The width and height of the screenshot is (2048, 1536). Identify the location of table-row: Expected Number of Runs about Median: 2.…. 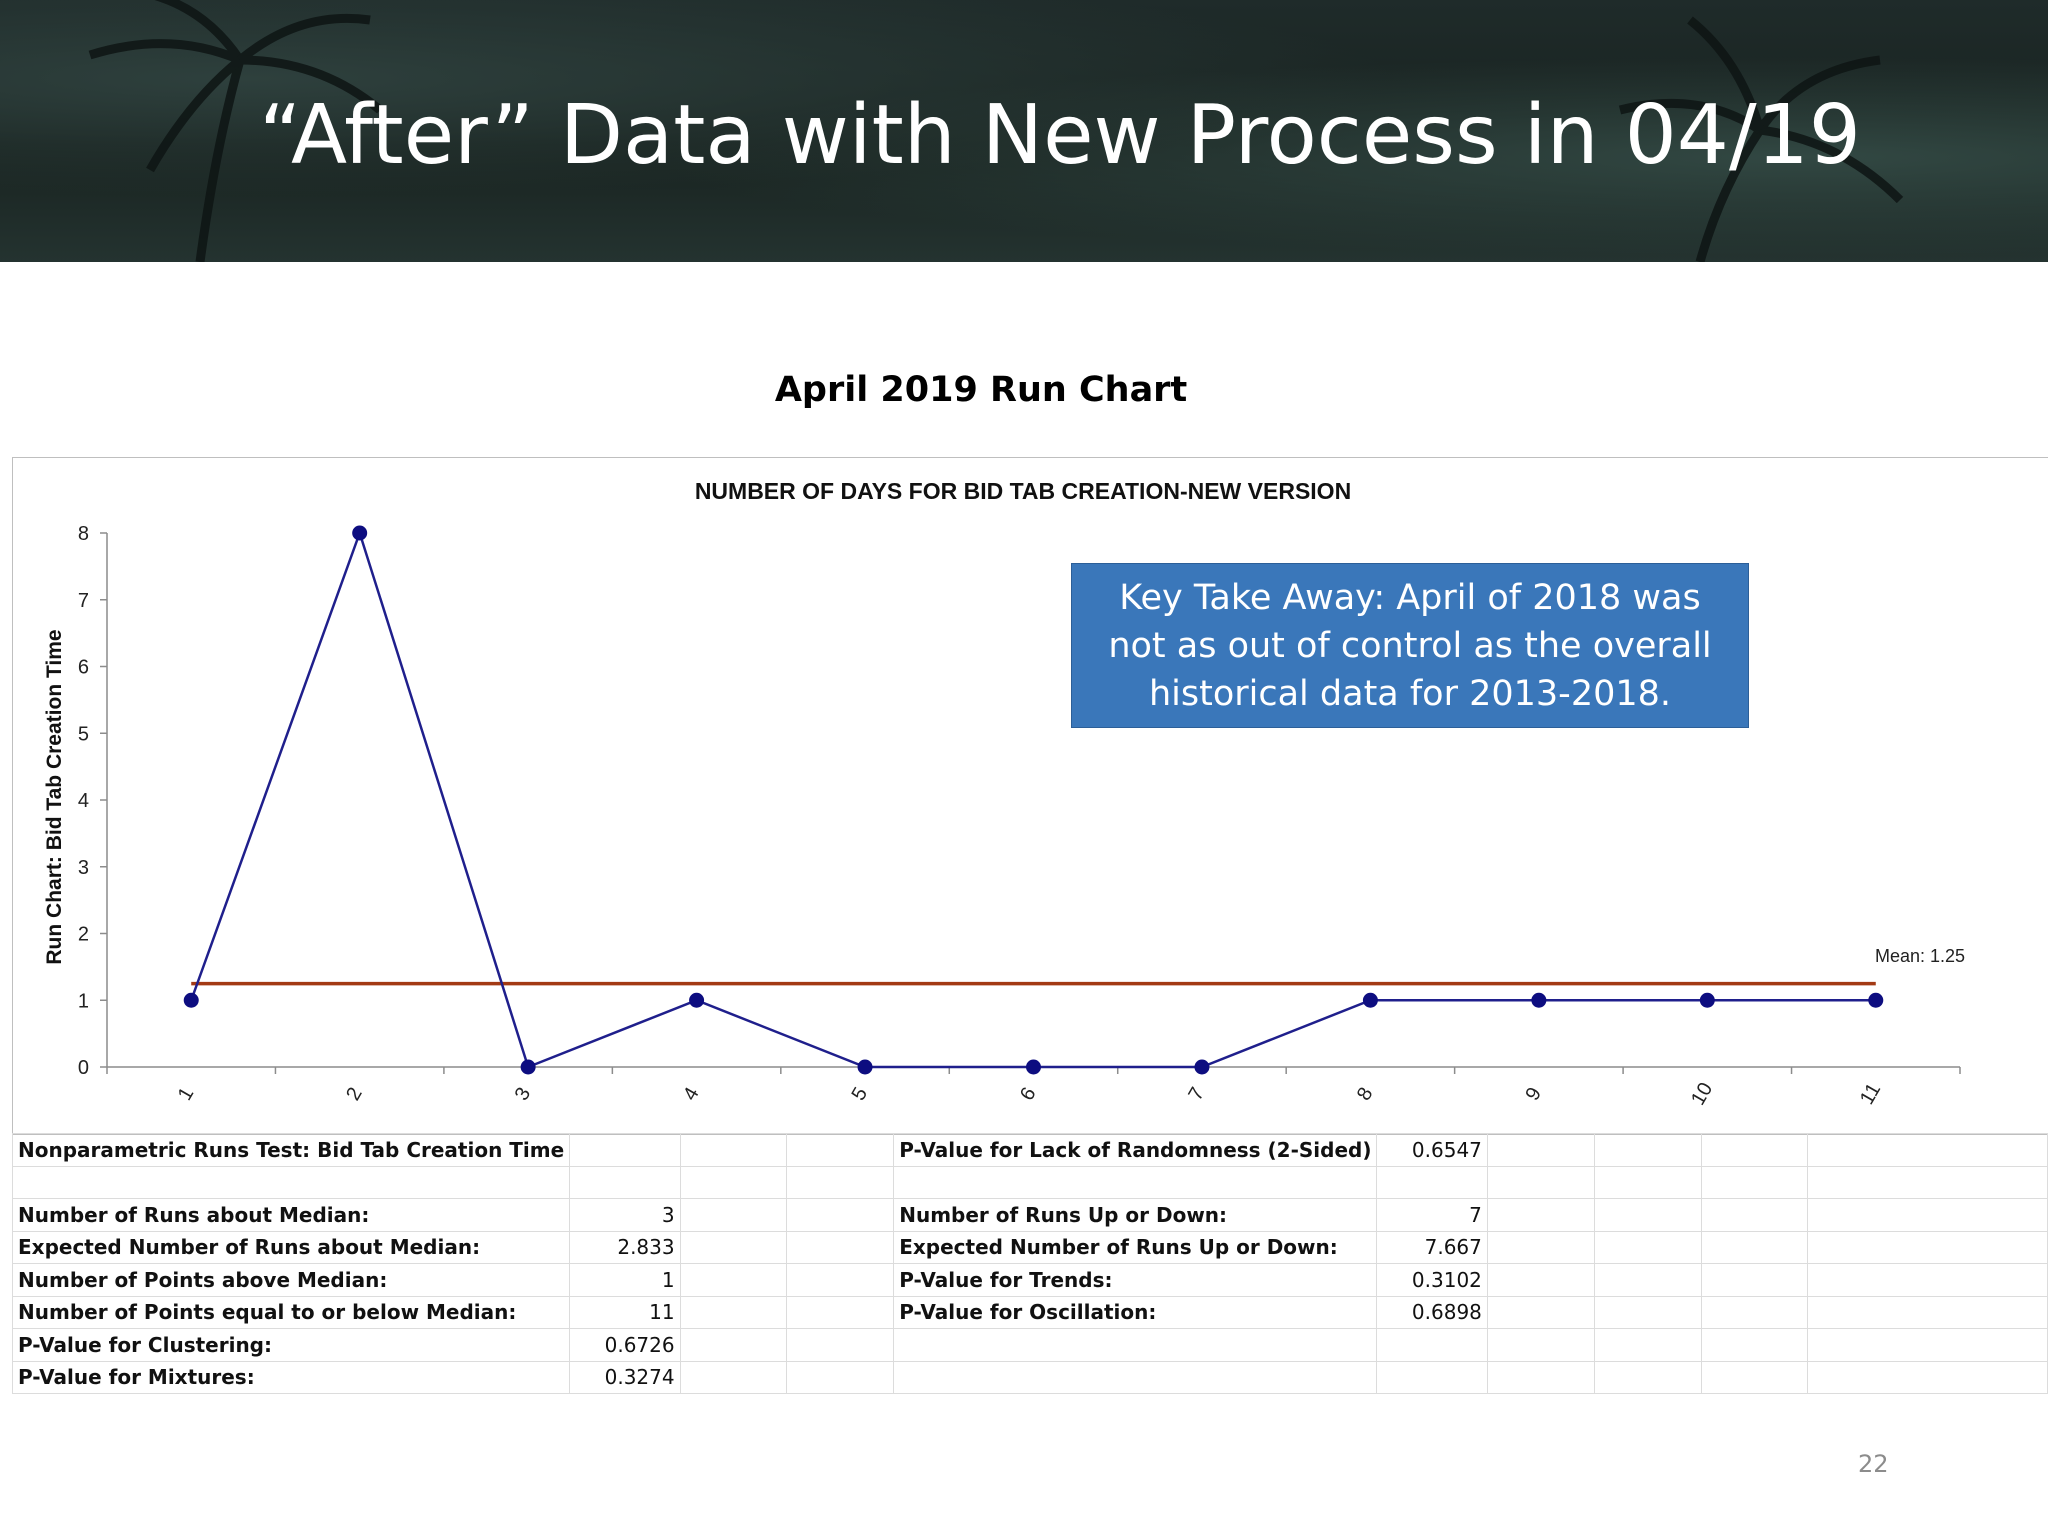
(1029, 1247).